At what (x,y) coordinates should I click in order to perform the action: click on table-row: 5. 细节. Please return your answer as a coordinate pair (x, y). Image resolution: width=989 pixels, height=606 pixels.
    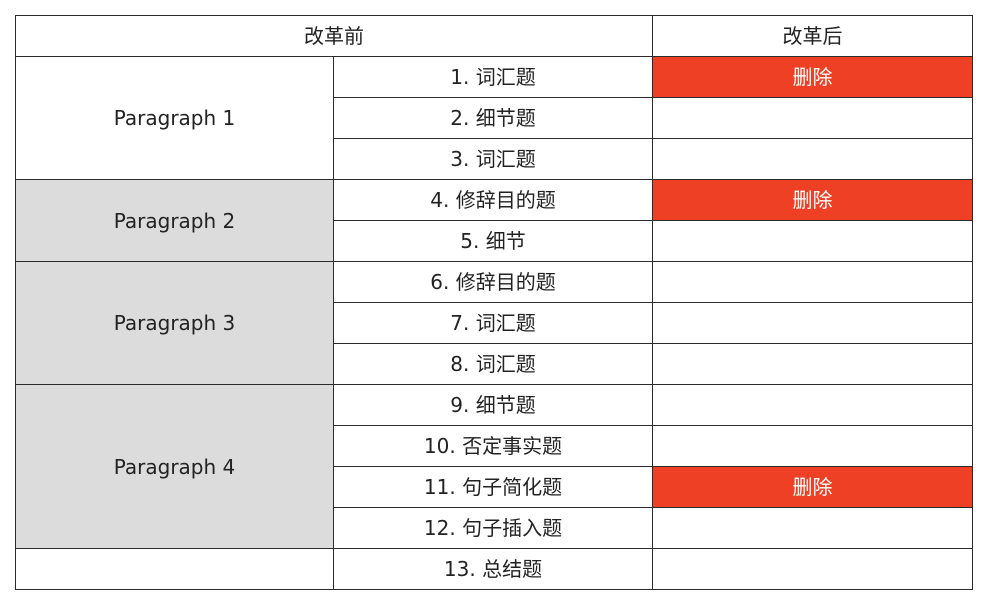
    Looking at the image, I should click on (494, 241).